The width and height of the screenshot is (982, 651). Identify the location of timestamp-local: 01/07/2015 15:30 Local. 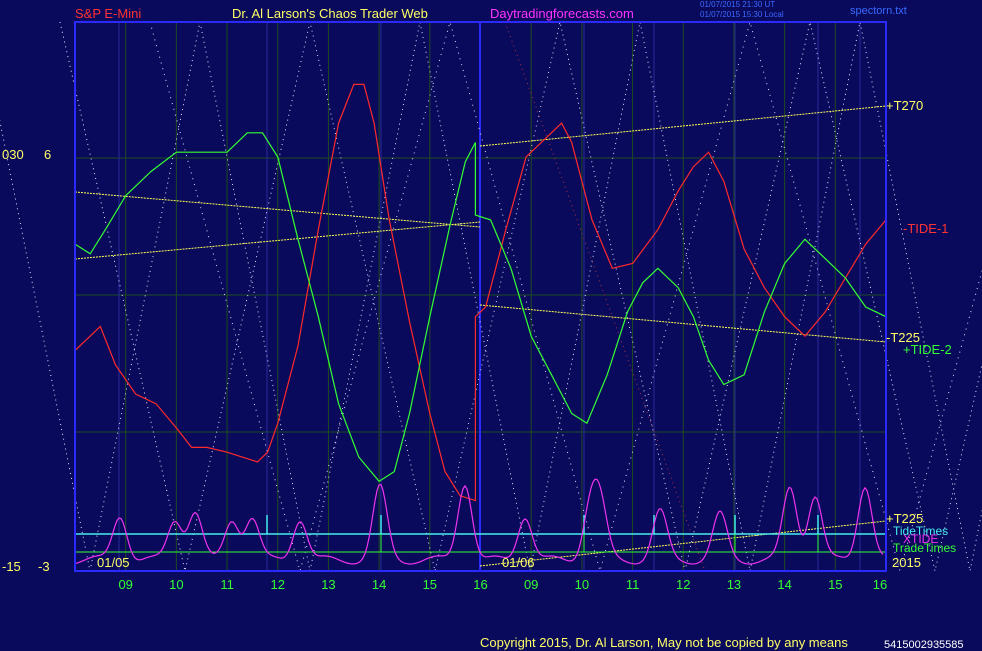
(742, 14).